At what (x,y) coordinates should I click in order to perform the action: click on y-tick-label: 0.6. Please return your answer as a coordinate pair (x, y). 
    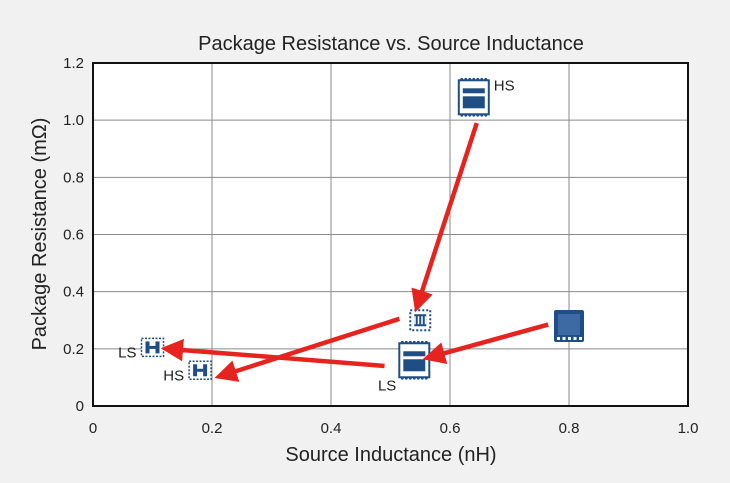
    Looking at the image, I should click on (73, 235).